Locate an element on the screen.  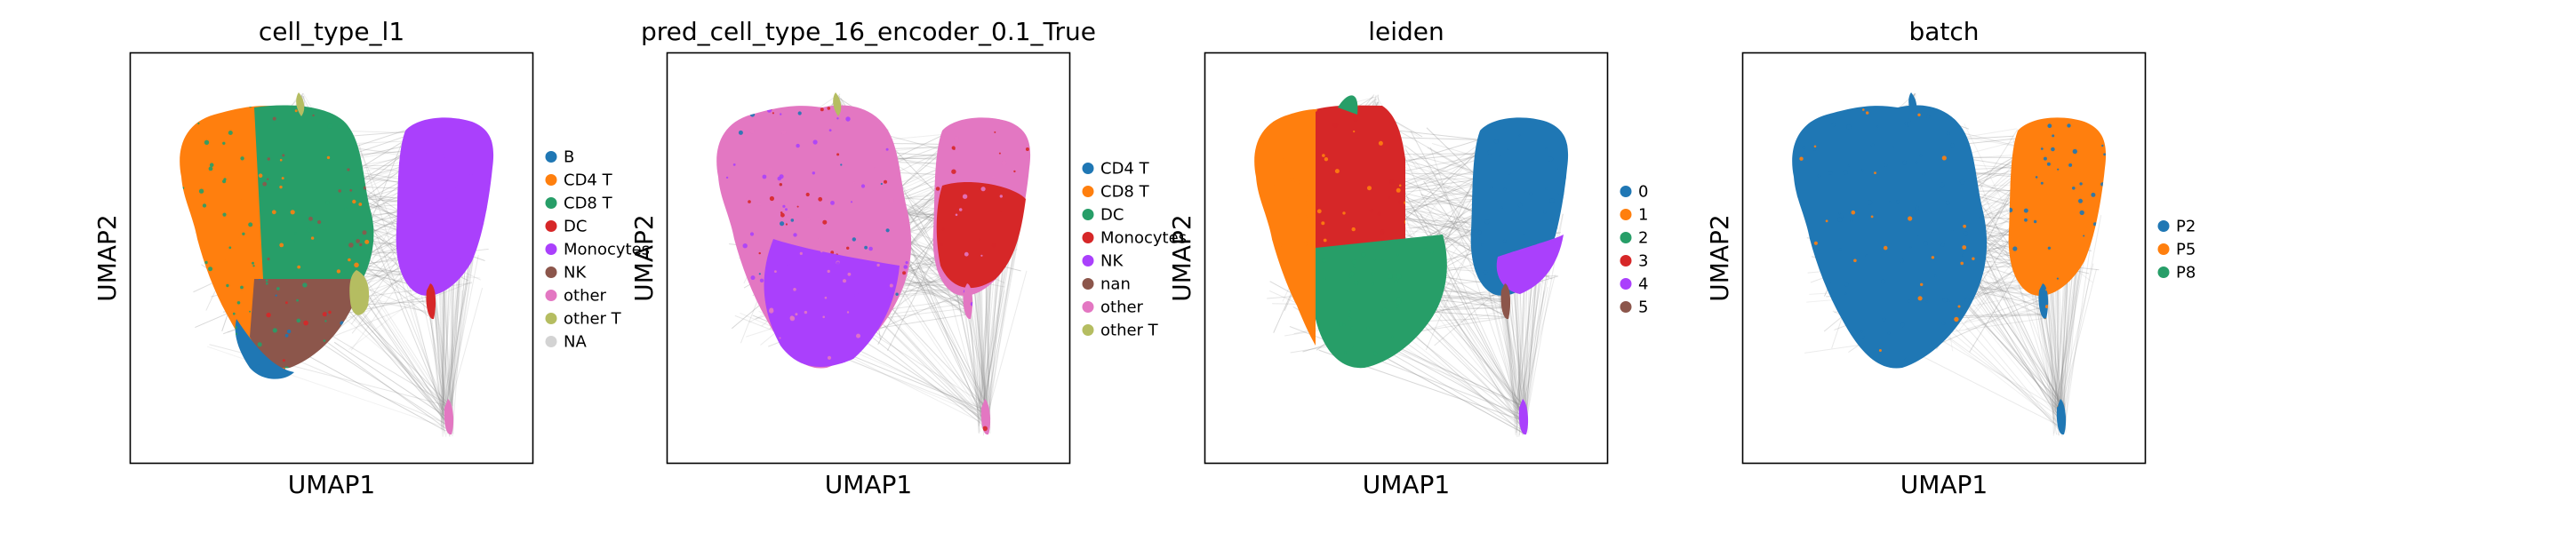
legend-label: P5 is located at coordinates (2186, 250).